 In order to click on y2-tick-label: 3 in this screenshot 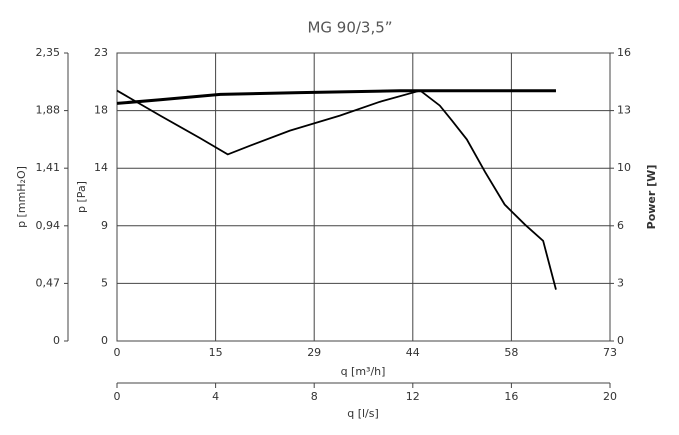, I will do `click(620, 282)`.